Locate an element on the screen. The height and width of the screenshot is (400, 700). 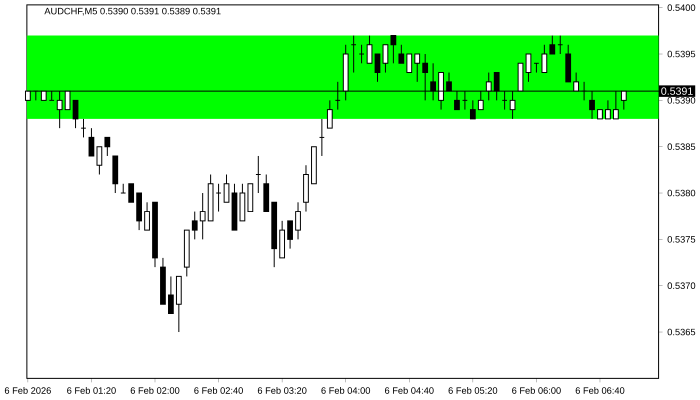
x-tick-label: 6 Feb 04:00 is located at coordinates (345, 390).